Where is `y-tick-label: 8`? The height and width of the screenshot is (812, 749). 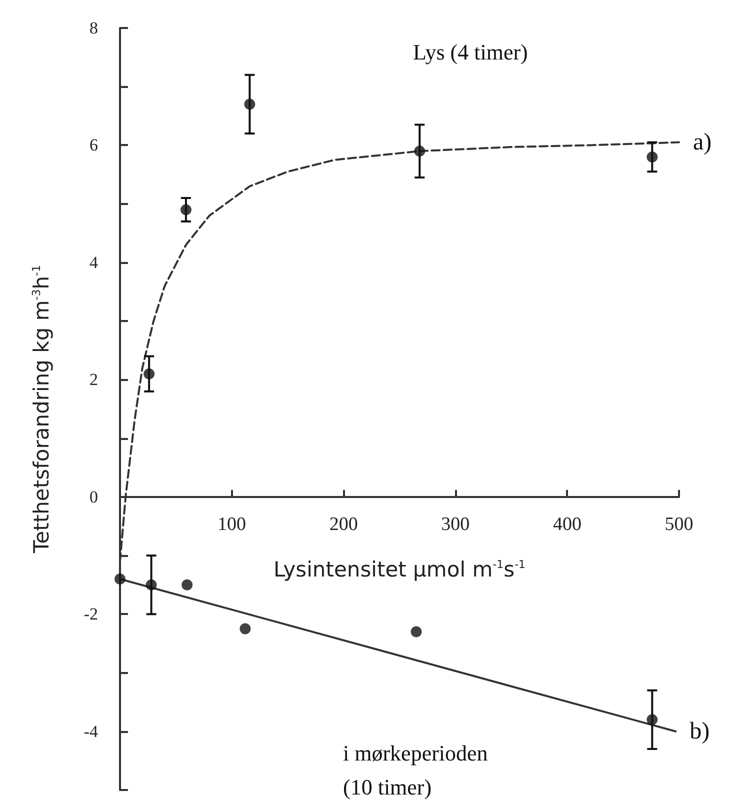
y-tick-label: 8 is located at coordinates (94, 28).